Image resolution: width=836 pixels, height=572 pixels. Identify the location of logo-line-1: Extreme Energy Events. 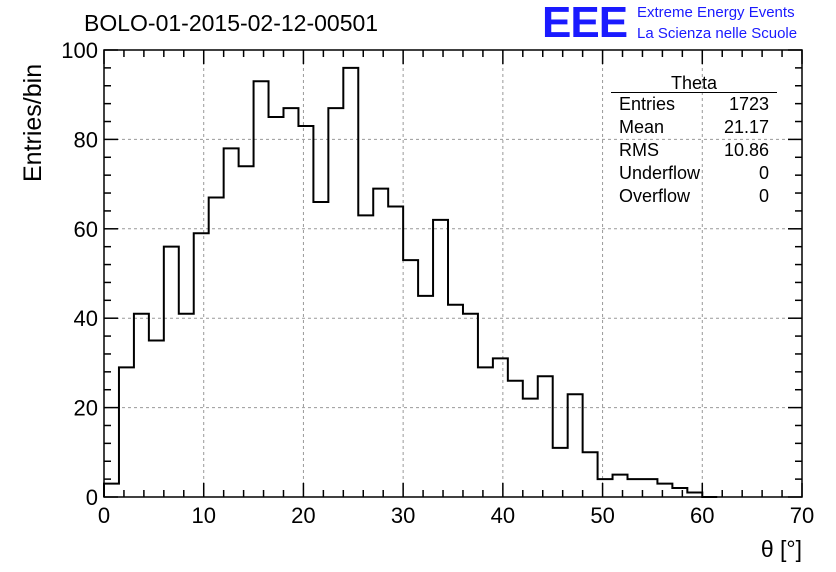
(716, 12).